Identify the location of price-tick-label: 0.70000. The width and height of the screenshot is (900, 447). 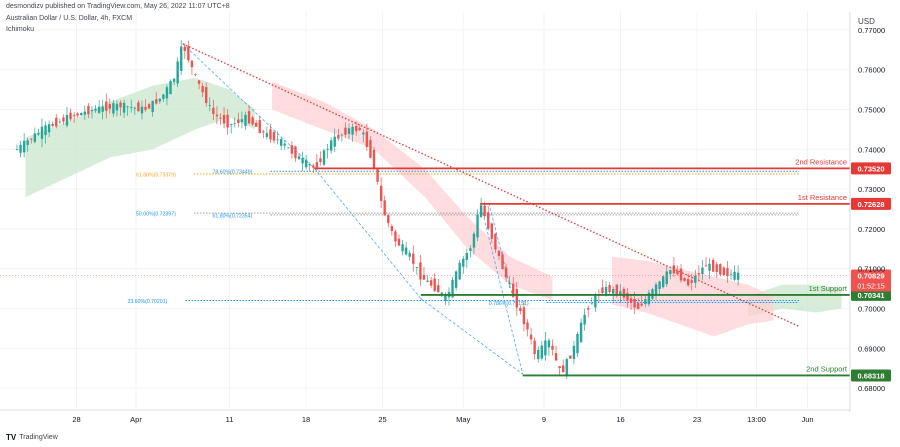
(871, 309).